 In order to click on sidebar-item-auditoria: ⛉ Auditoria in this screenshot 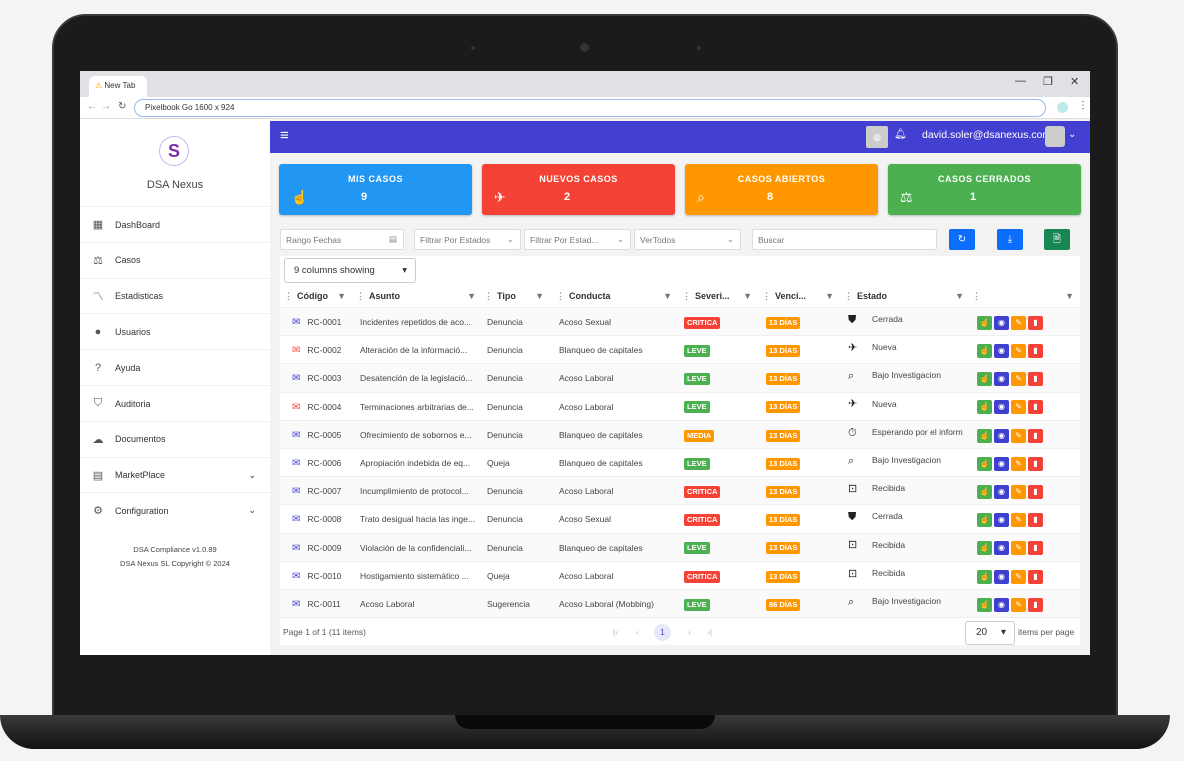, I will do `click(175, 403)`.